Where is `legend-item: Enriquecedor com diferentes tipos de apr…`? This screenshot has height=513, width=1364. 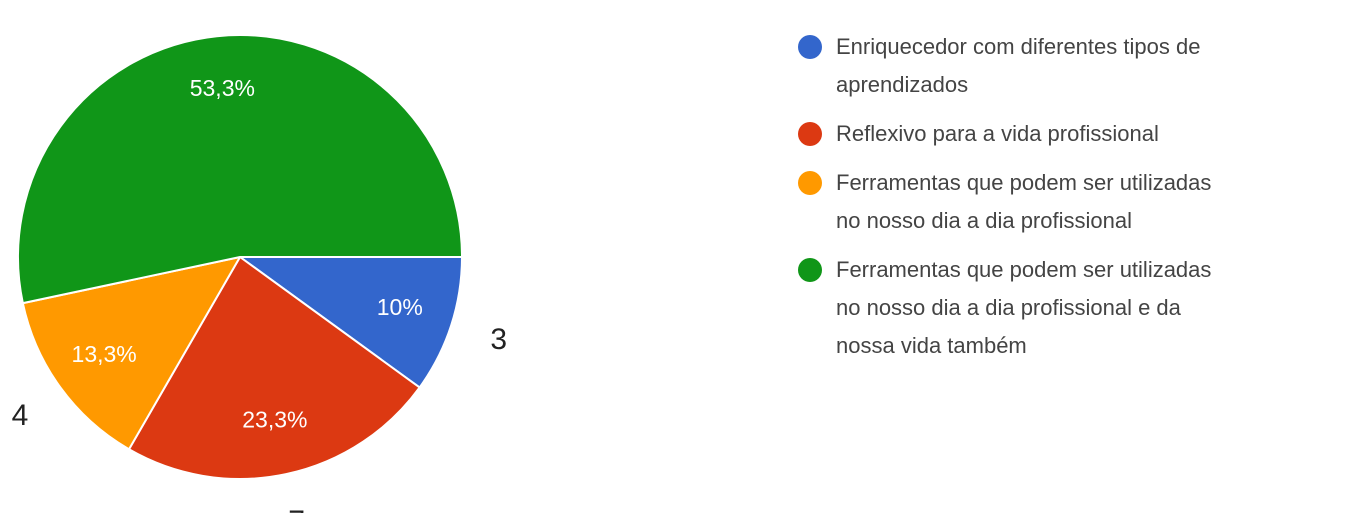 legend-item: Enriquecedor com diferentes tipos de apr… is located at coordinates (1068, 66).